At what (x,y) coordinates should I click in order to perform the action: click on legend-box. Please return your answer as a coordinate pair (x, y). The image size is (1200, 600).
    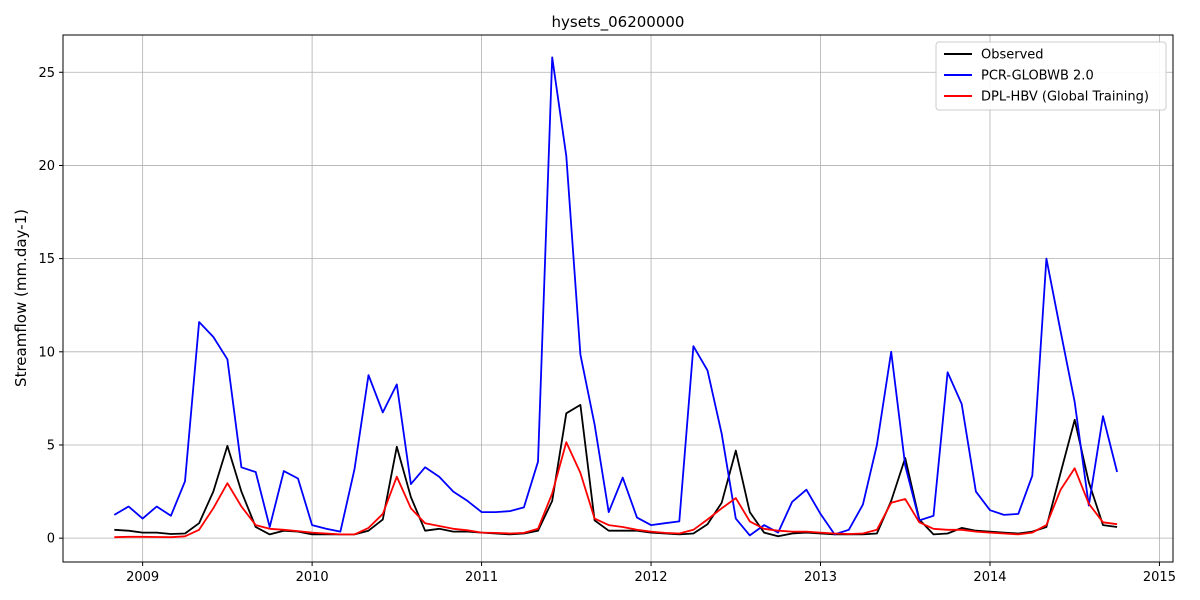
    Looking at the image, I should click on (1051, 76).